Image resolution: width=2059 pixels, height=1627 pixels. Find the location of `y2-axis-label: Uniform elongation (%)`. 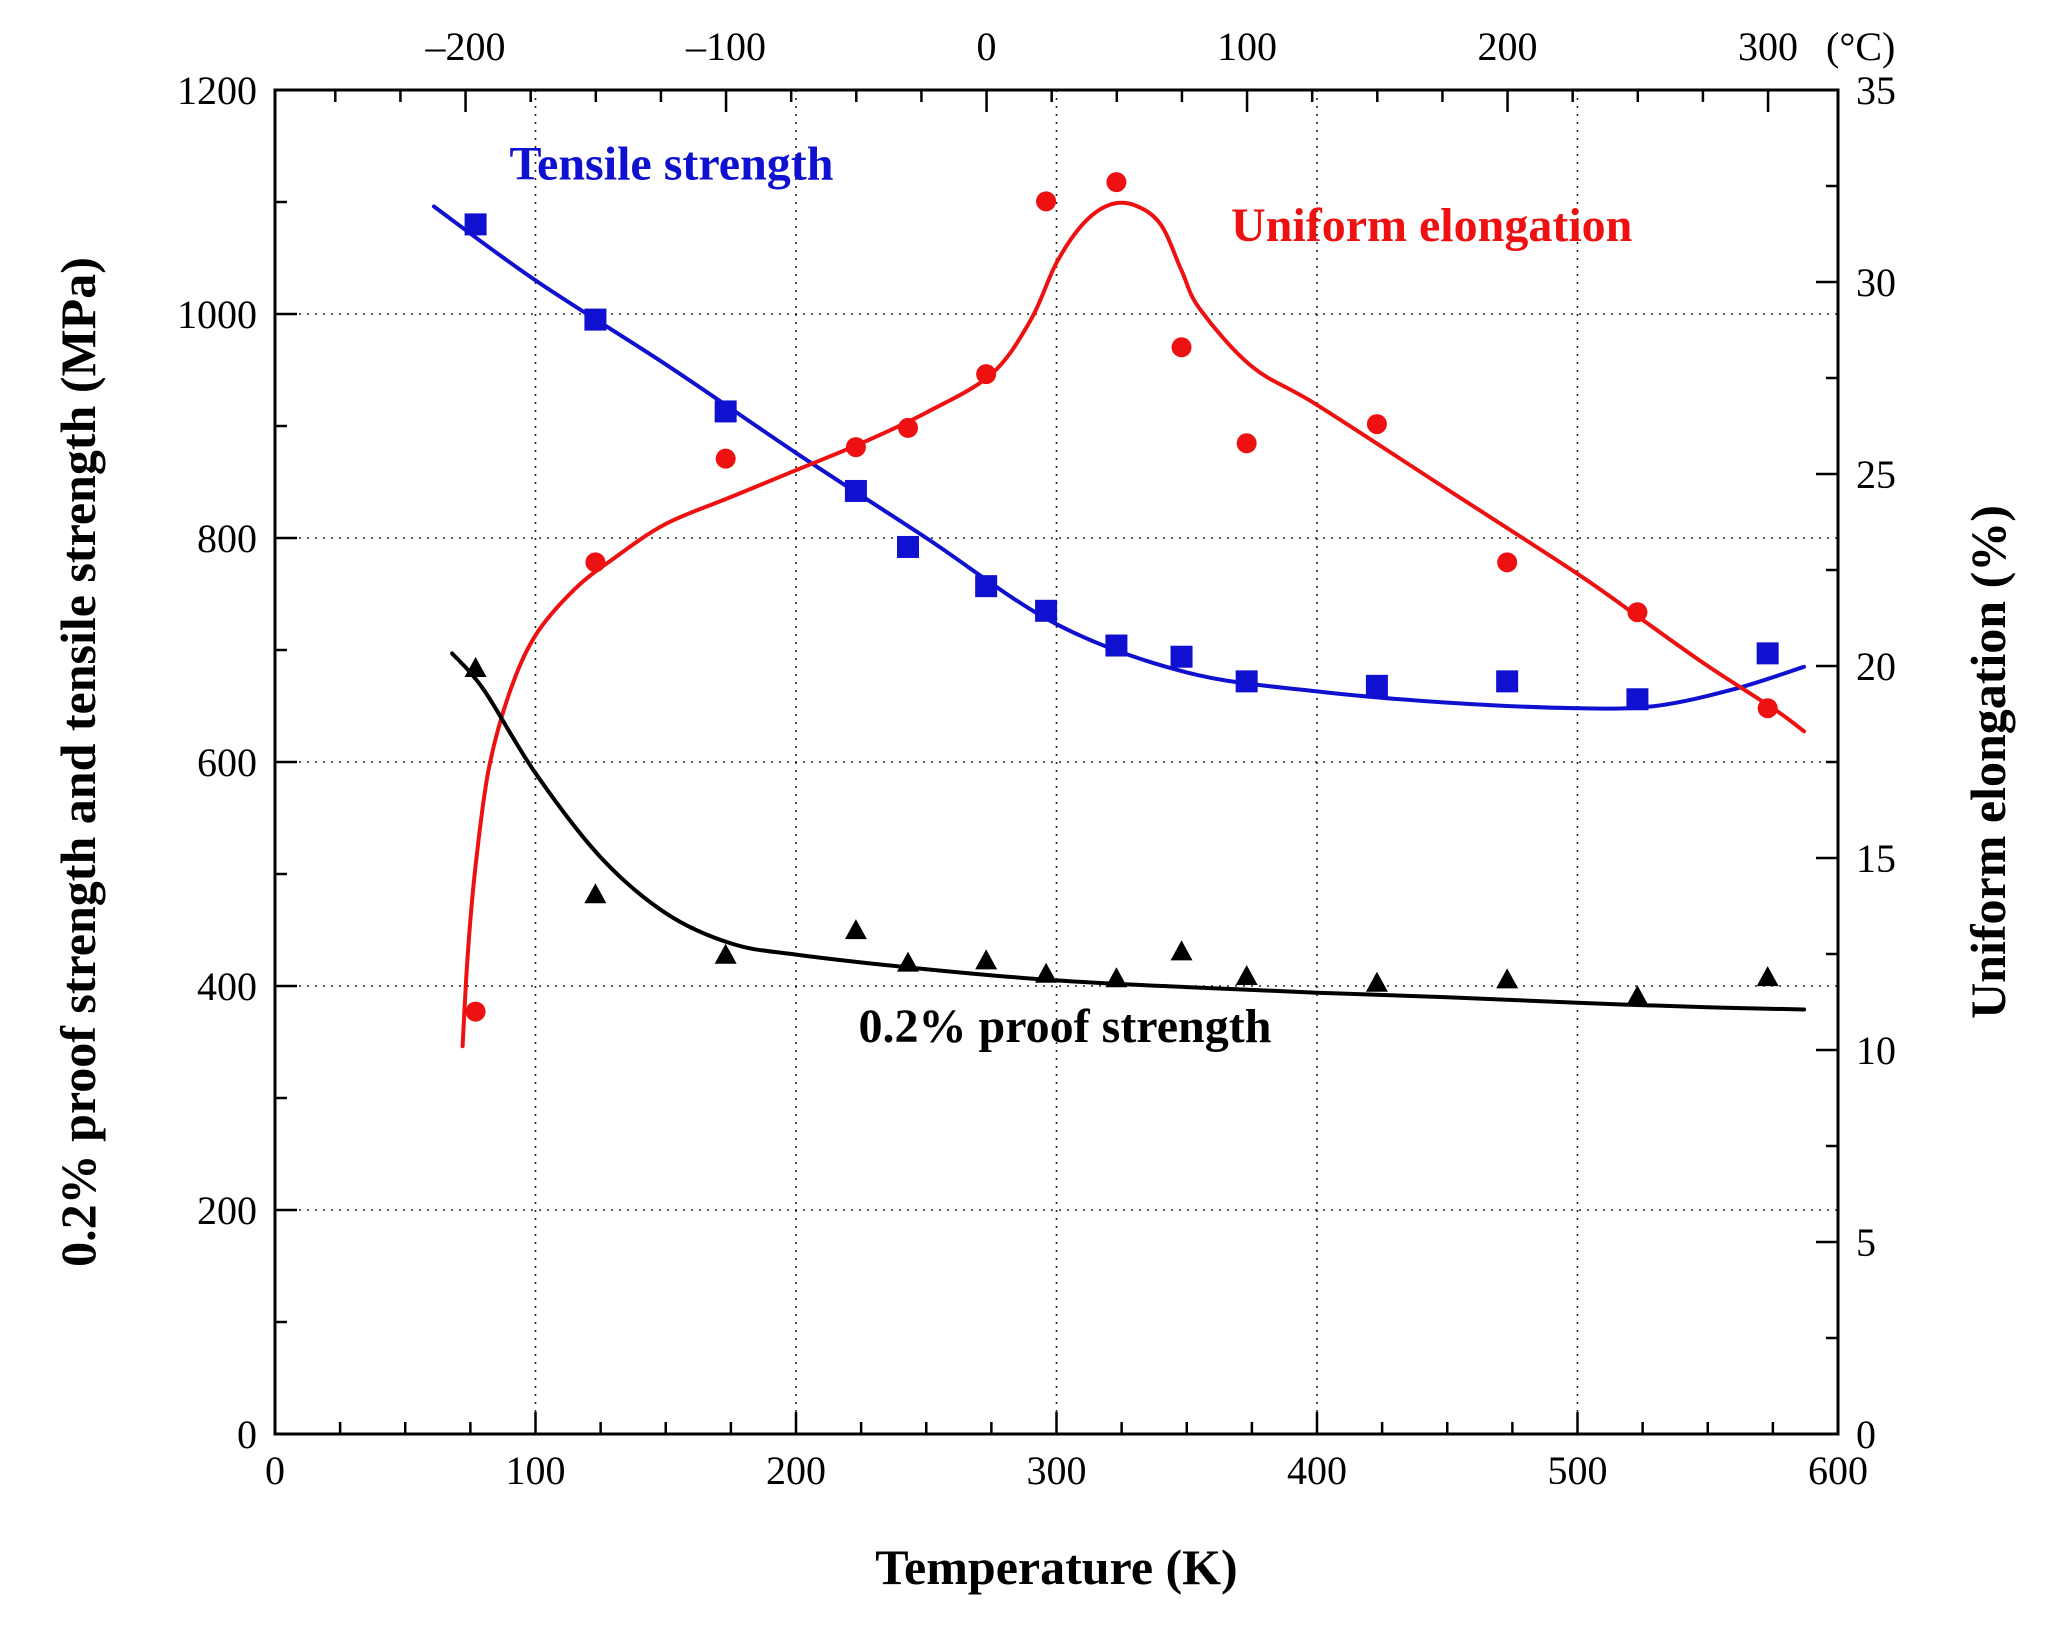

y2-axis-label: Uniform elongation (%) is located at coordinates (1988, 762).